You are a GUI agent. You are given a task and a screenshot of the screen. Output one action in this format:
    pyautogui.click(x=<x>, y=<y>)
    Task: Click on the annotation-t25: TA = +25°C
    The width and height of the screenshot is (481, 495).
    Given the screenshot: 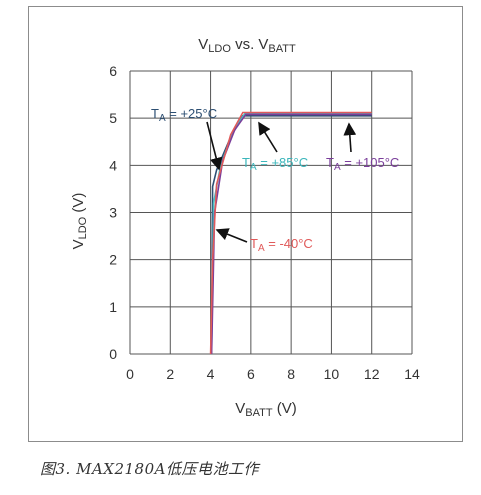 What is the action you would take?
    pyautogui.click(x=184, y=115)
    